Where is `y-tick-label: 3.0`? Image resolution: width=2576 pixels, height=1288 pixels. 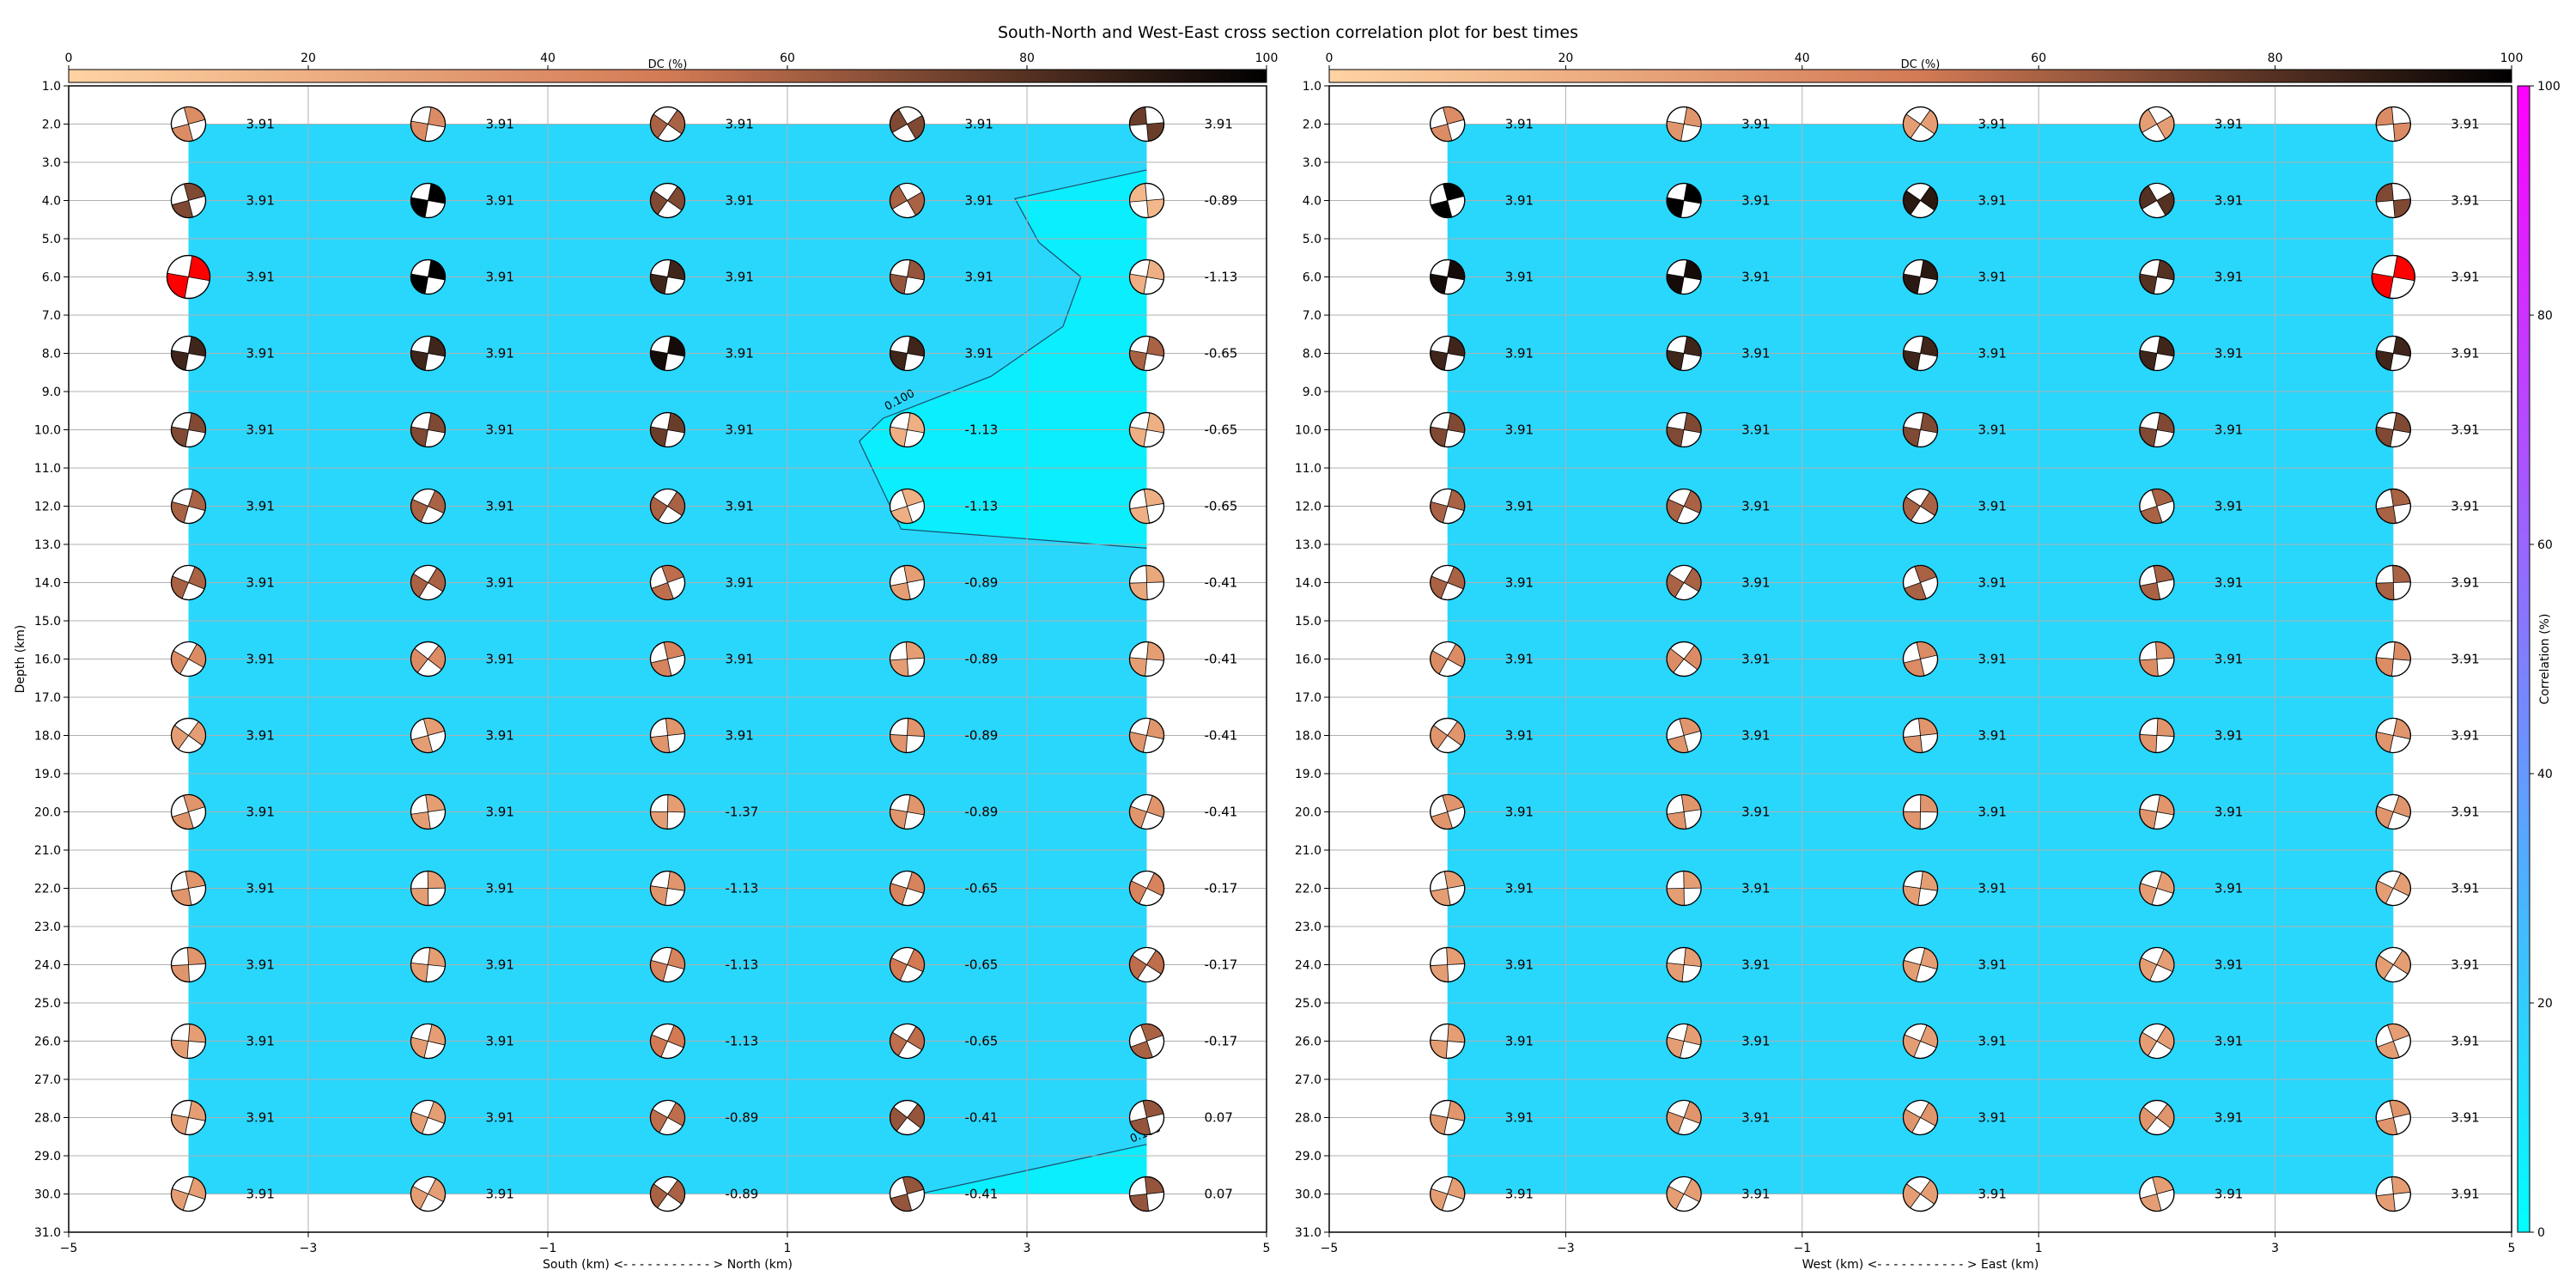
y-tick-label: 3.0 is located at coordinates (52, 163).